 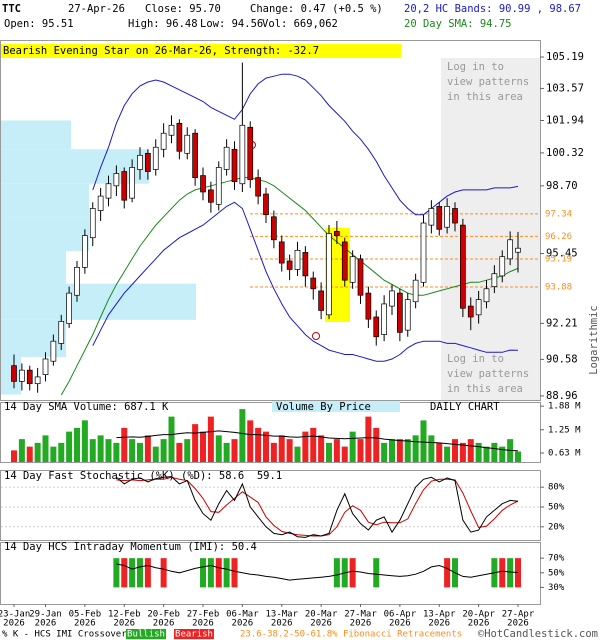 I want to click on y-tick-label: 0.63 M, so click(x=564, y=454).